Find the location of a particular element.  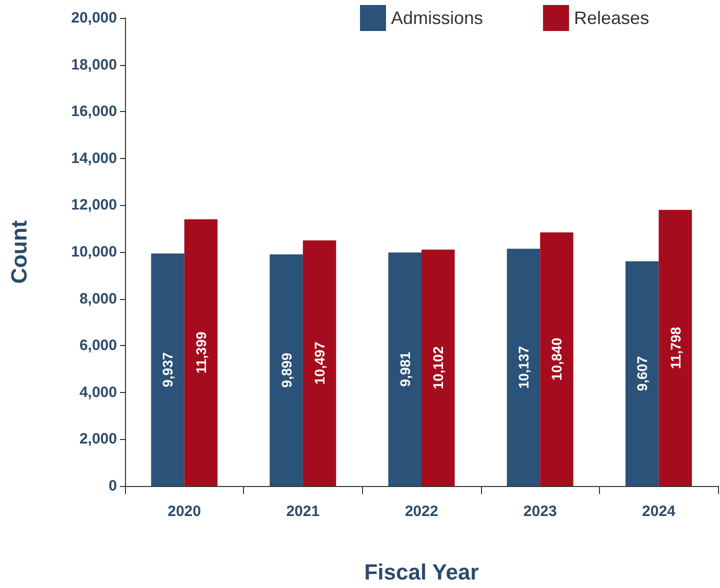

data-label: 9,937 is located at coordinates (168, 370).